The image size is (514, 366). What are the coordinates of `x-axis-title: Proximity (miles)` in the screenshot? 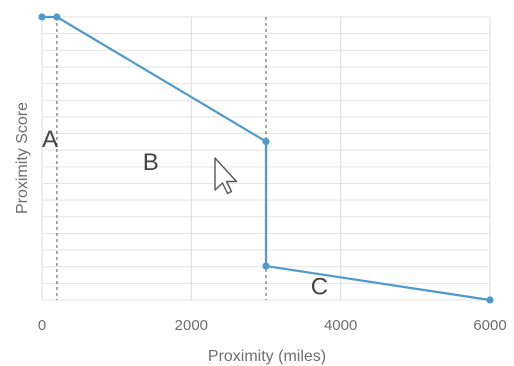 It's located at (267, 356).